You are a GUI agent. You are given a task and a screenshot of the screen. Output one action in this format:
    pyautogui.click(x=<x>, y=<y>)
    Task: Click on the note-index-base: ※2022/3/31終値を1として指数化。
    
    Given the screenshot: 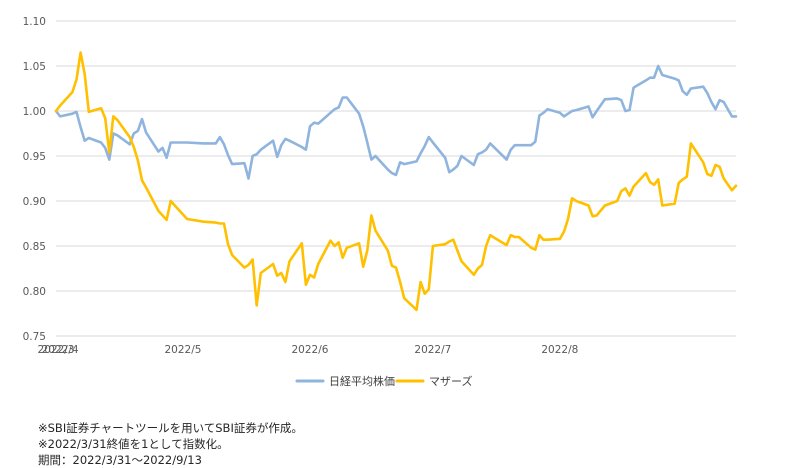 What is the action you would take?
    pyautogui.click(x=133, y=444)
    